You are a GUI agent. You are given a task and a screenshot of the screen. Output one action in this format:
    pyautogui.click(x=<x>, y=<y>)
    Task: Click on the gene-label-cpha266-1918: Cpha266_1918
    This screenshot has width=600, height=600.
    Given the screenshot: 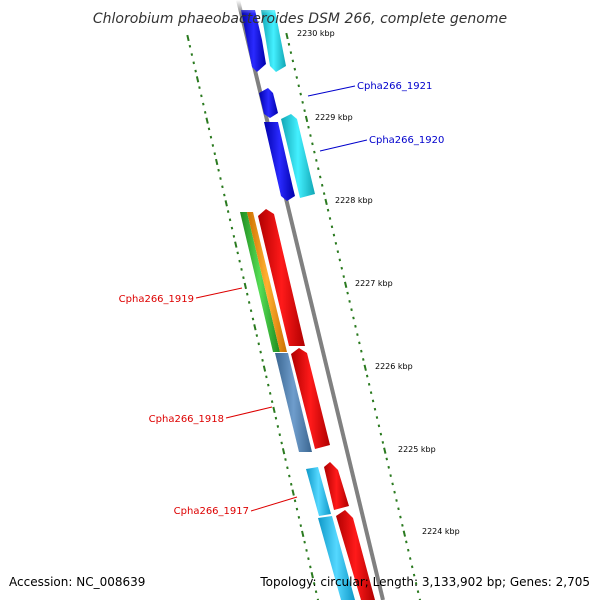 What is the action you would take?
    pyautogui.click(x=186, y=419)
    